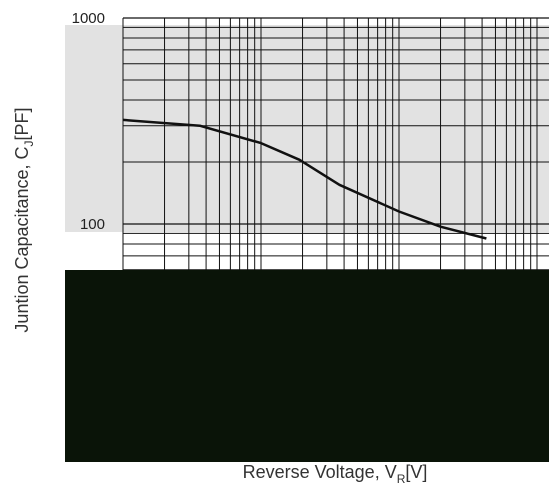  I want to click on y-axis-title: Juntion Capacitance, CJ[PF], so click(24, 219).